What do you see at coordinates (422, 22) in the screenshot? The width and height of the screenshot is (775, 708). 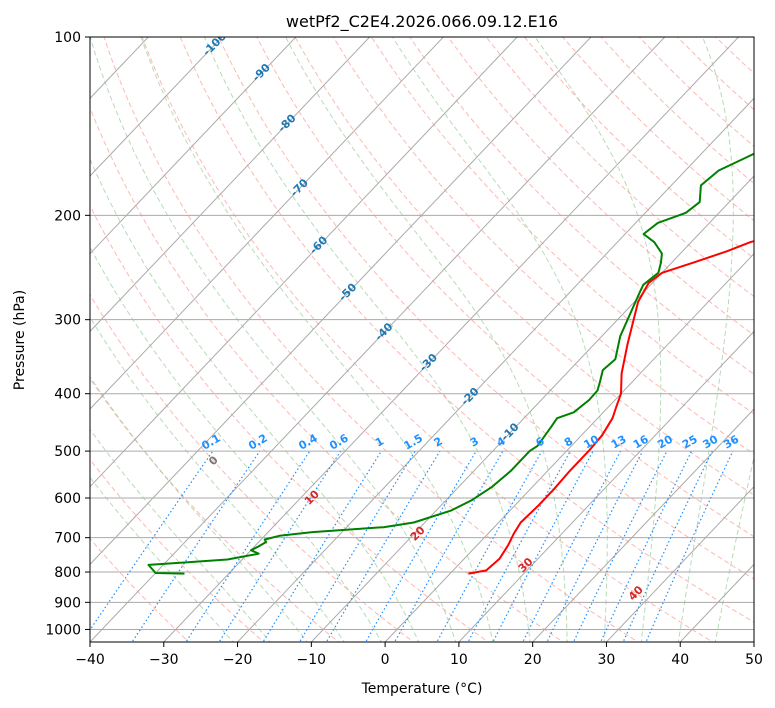 I see `chart-title: wetPf2_C2E4.2026.066.09.12.E16` at bounding box center [422, 22].